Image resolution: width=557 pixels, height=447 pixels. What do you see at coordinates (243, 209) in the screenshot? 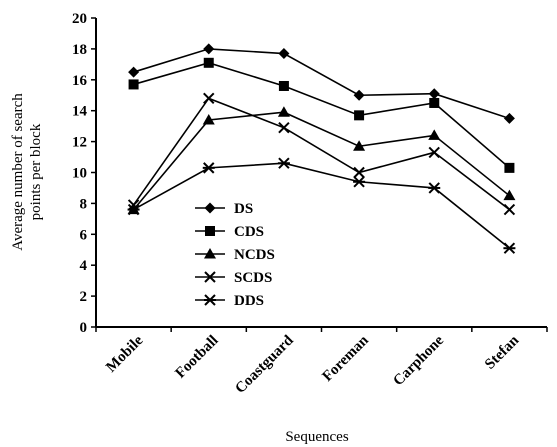
I see `legend-label: DS` at bounding box center [243, 209].